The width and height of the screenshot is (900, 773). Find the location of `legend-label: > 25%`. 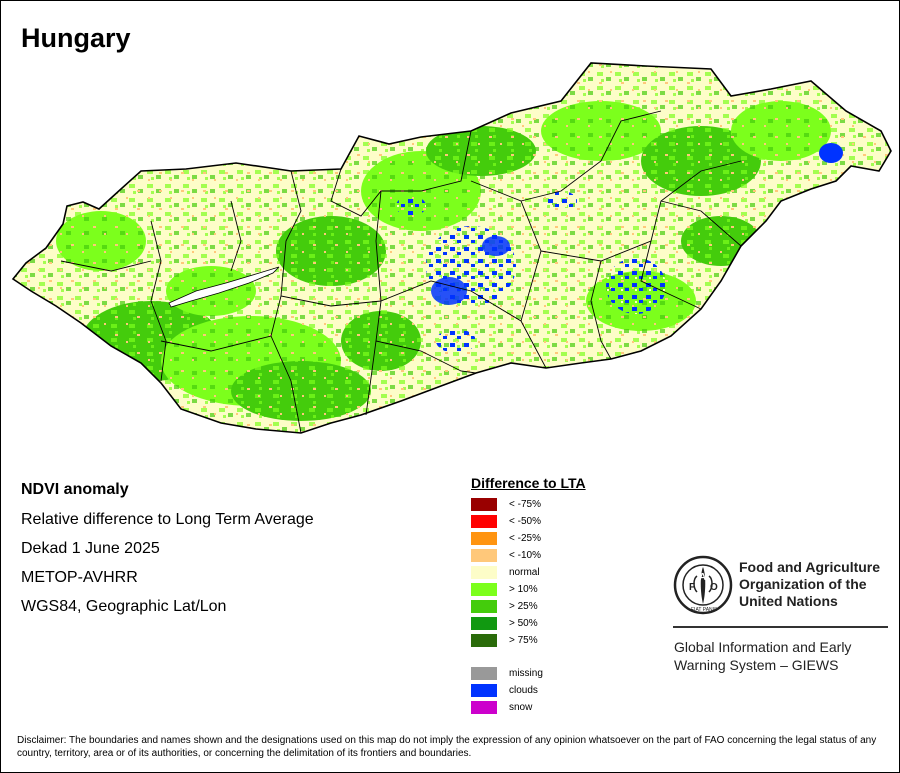

legend-label: > 25% is located at coordinates (523, 606).